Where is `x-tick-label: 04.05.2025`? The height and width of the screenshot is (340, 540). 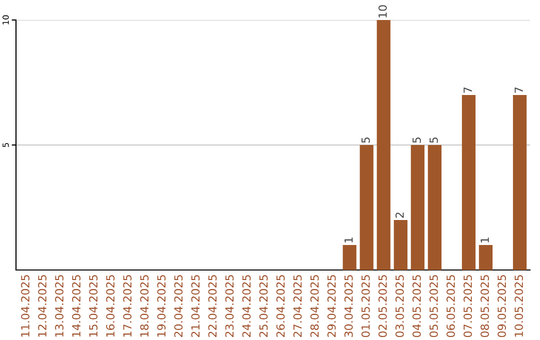
x-tick-label: 04.05.2025 is located at coordinates (416, 306).